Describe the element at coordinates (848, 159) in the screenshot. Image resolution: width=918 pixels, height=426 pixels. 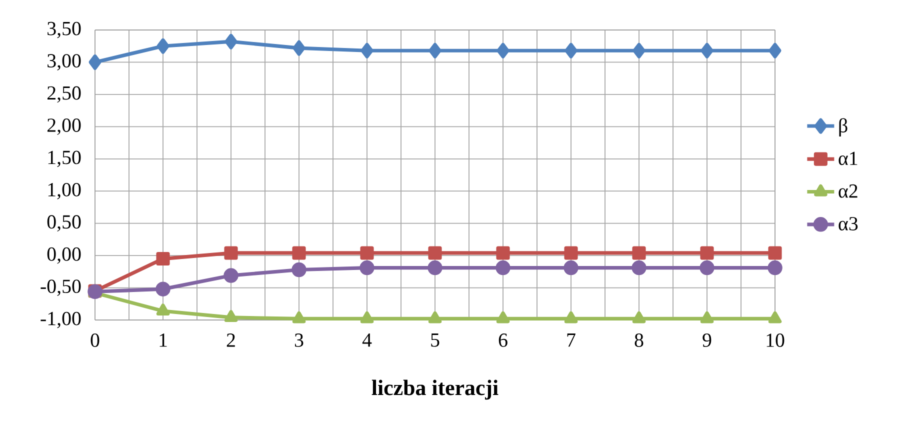
I see `legend-label: α1` at that location.